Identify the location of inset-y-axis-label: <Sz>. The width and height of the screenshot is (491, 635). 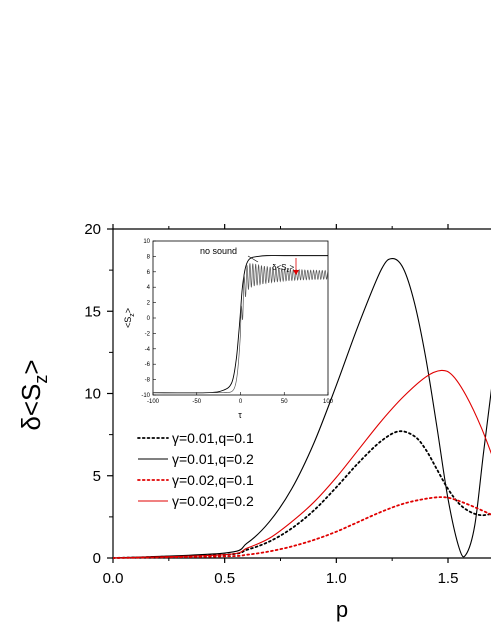
(129, 318).